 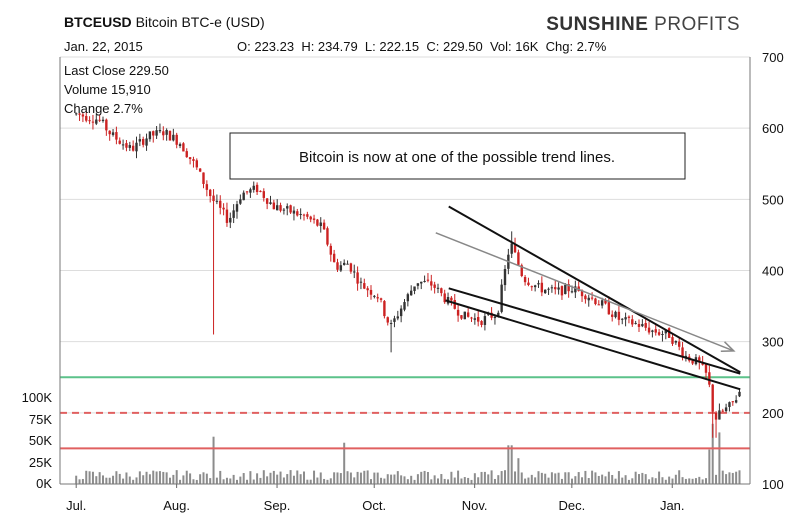 I want to click on info-volume: Volume 15,910, so click(x=107, y=89).